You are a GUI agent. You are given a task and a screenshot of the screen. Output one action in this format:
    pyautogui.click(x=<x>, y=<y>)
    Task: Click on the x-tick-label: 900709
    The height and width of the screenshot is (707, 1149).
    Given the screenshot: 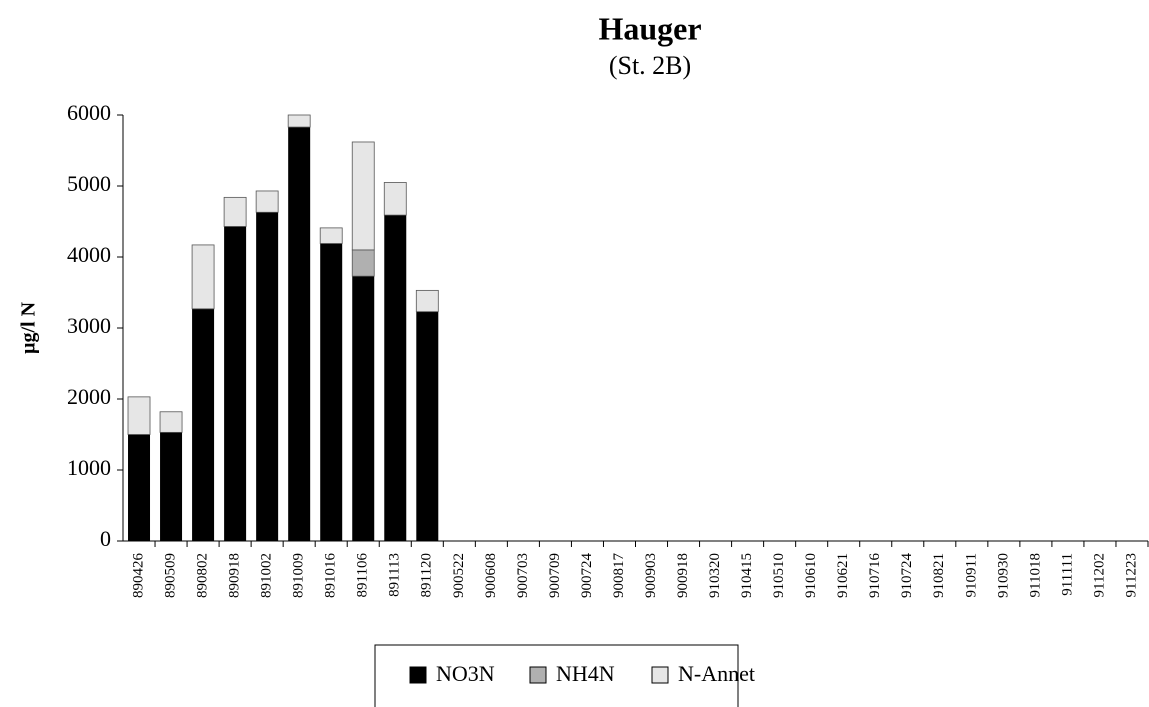 What is the action you would take?
    pyautogui.click(x=555, y=575)
    